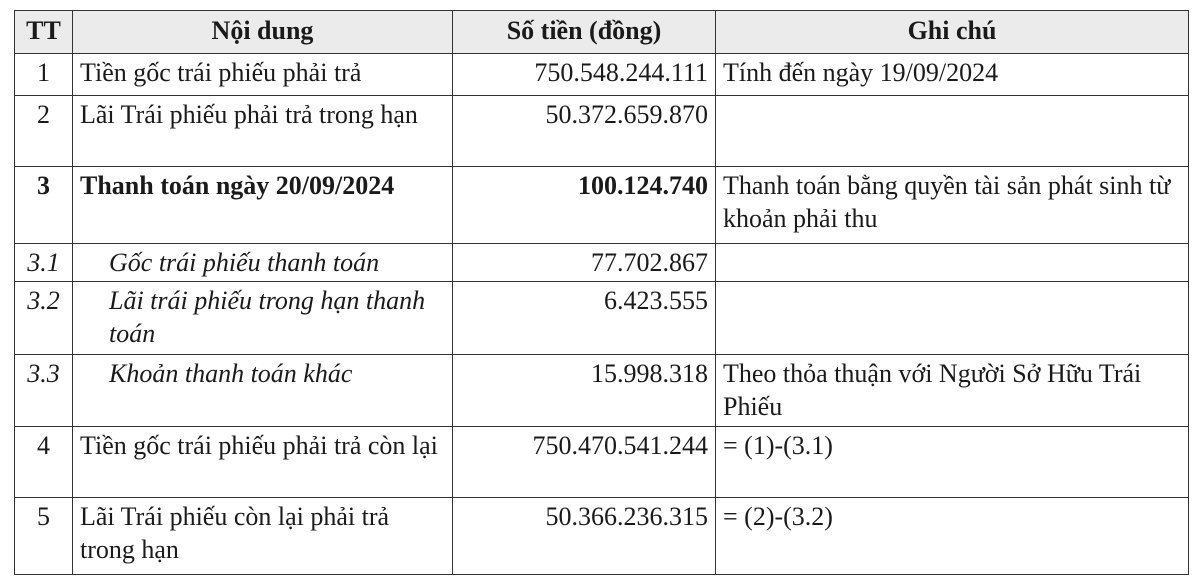 The image size is (1200, 580). What do you see at coordinates (262, 74) in the screenshot?
I see `row-content: Tiền gốc trái phiếu phải trả` at bounding box center [262, 74].